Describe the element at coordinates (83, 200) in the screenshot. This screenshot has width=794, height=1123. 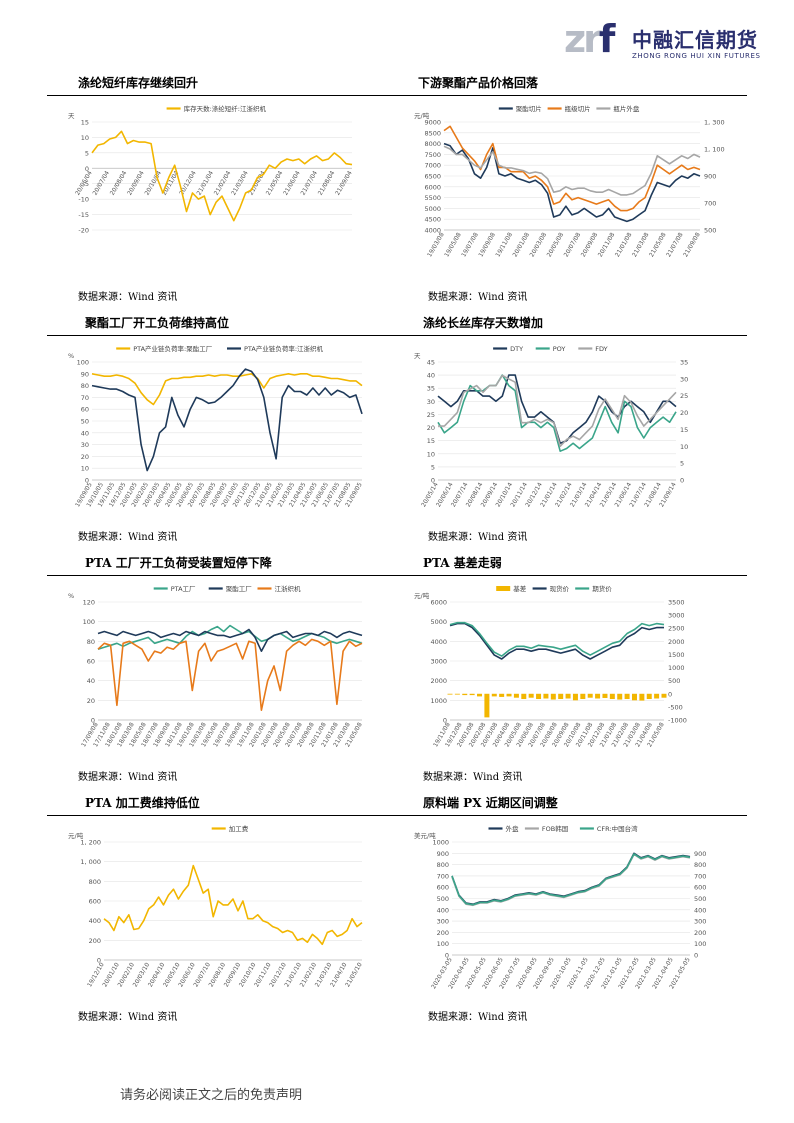
I see `y-tick-label: -10` at that location.